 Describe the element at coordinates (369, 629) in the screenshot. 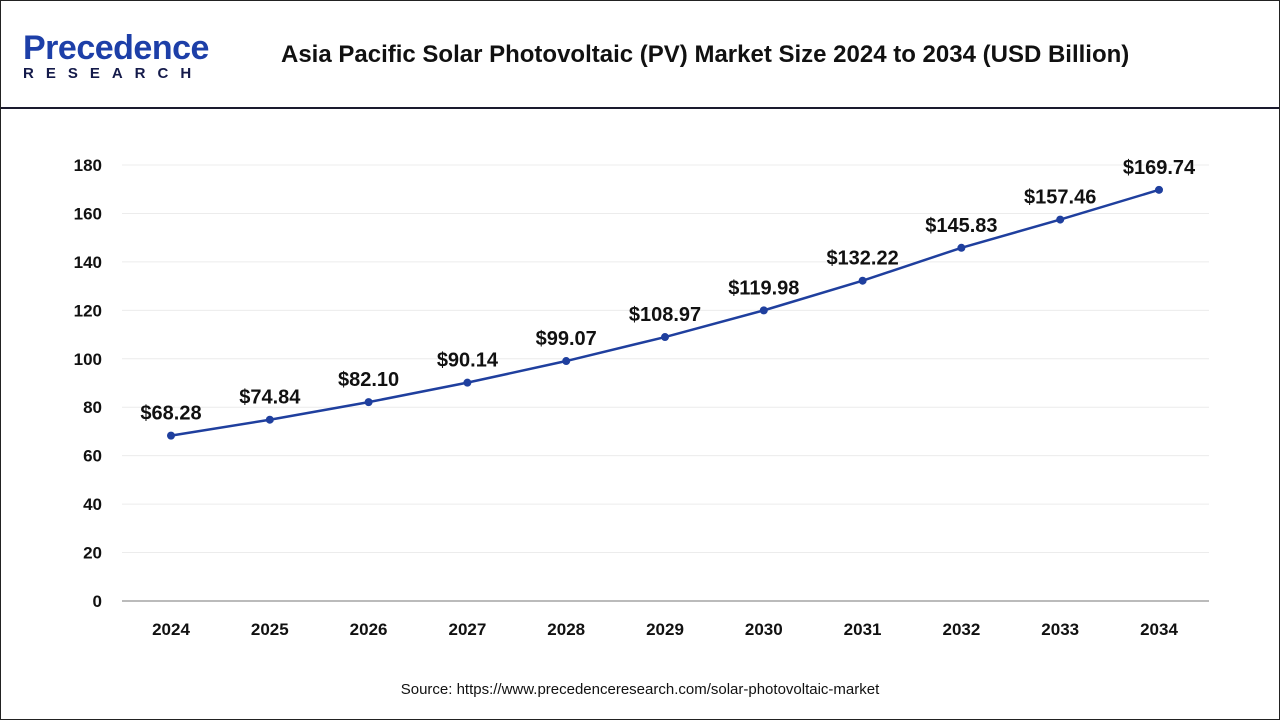

I see `x-tick-label: 2026` at that location.